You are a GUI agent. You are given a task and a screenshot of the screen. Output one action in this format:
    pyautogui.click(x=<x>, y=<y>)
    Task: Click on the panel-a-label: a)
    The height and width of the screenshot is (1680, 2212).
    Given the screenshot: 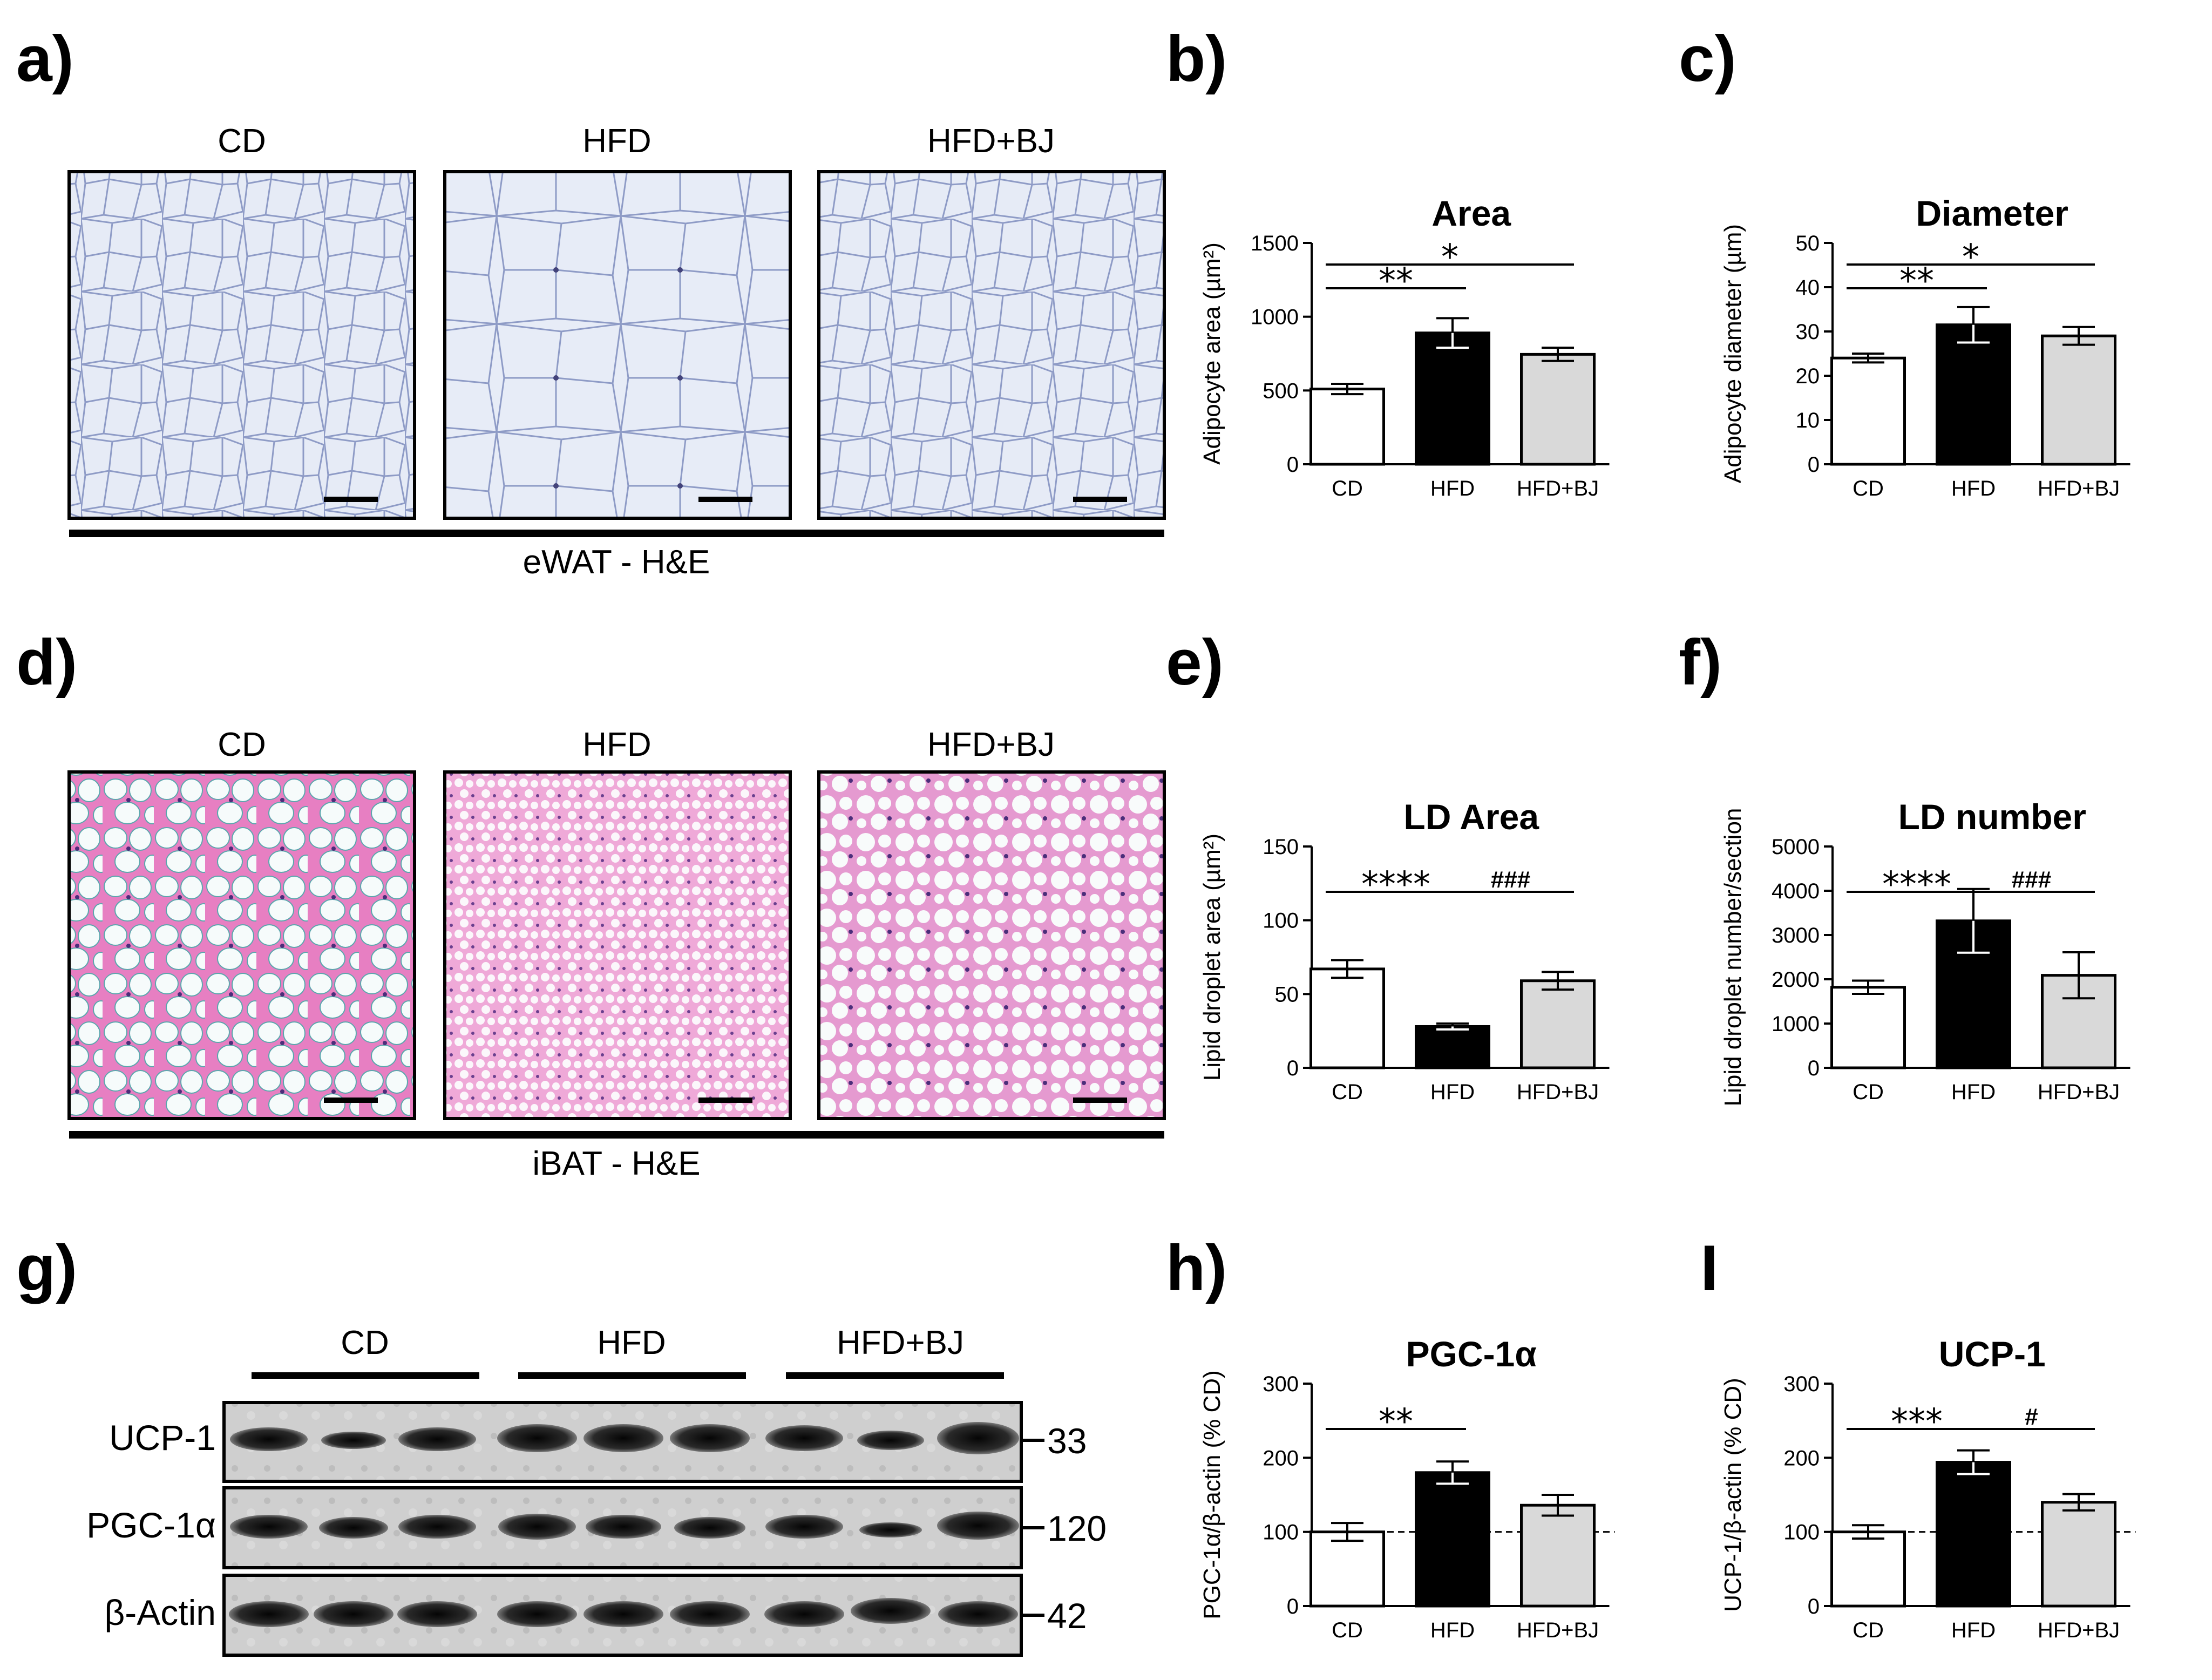 What is the action you would take?
    pyautogui.click(x=45, y=59)
    